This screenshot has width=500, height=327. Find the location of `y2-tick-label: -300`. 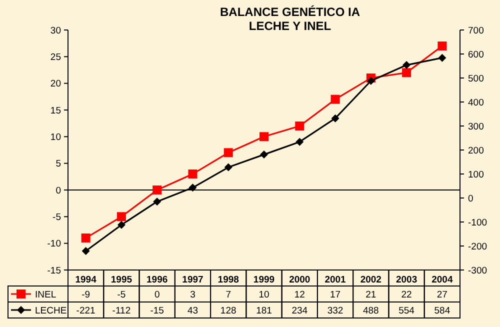

y2-tick-label: -300 is located at coordinates (478, 270).